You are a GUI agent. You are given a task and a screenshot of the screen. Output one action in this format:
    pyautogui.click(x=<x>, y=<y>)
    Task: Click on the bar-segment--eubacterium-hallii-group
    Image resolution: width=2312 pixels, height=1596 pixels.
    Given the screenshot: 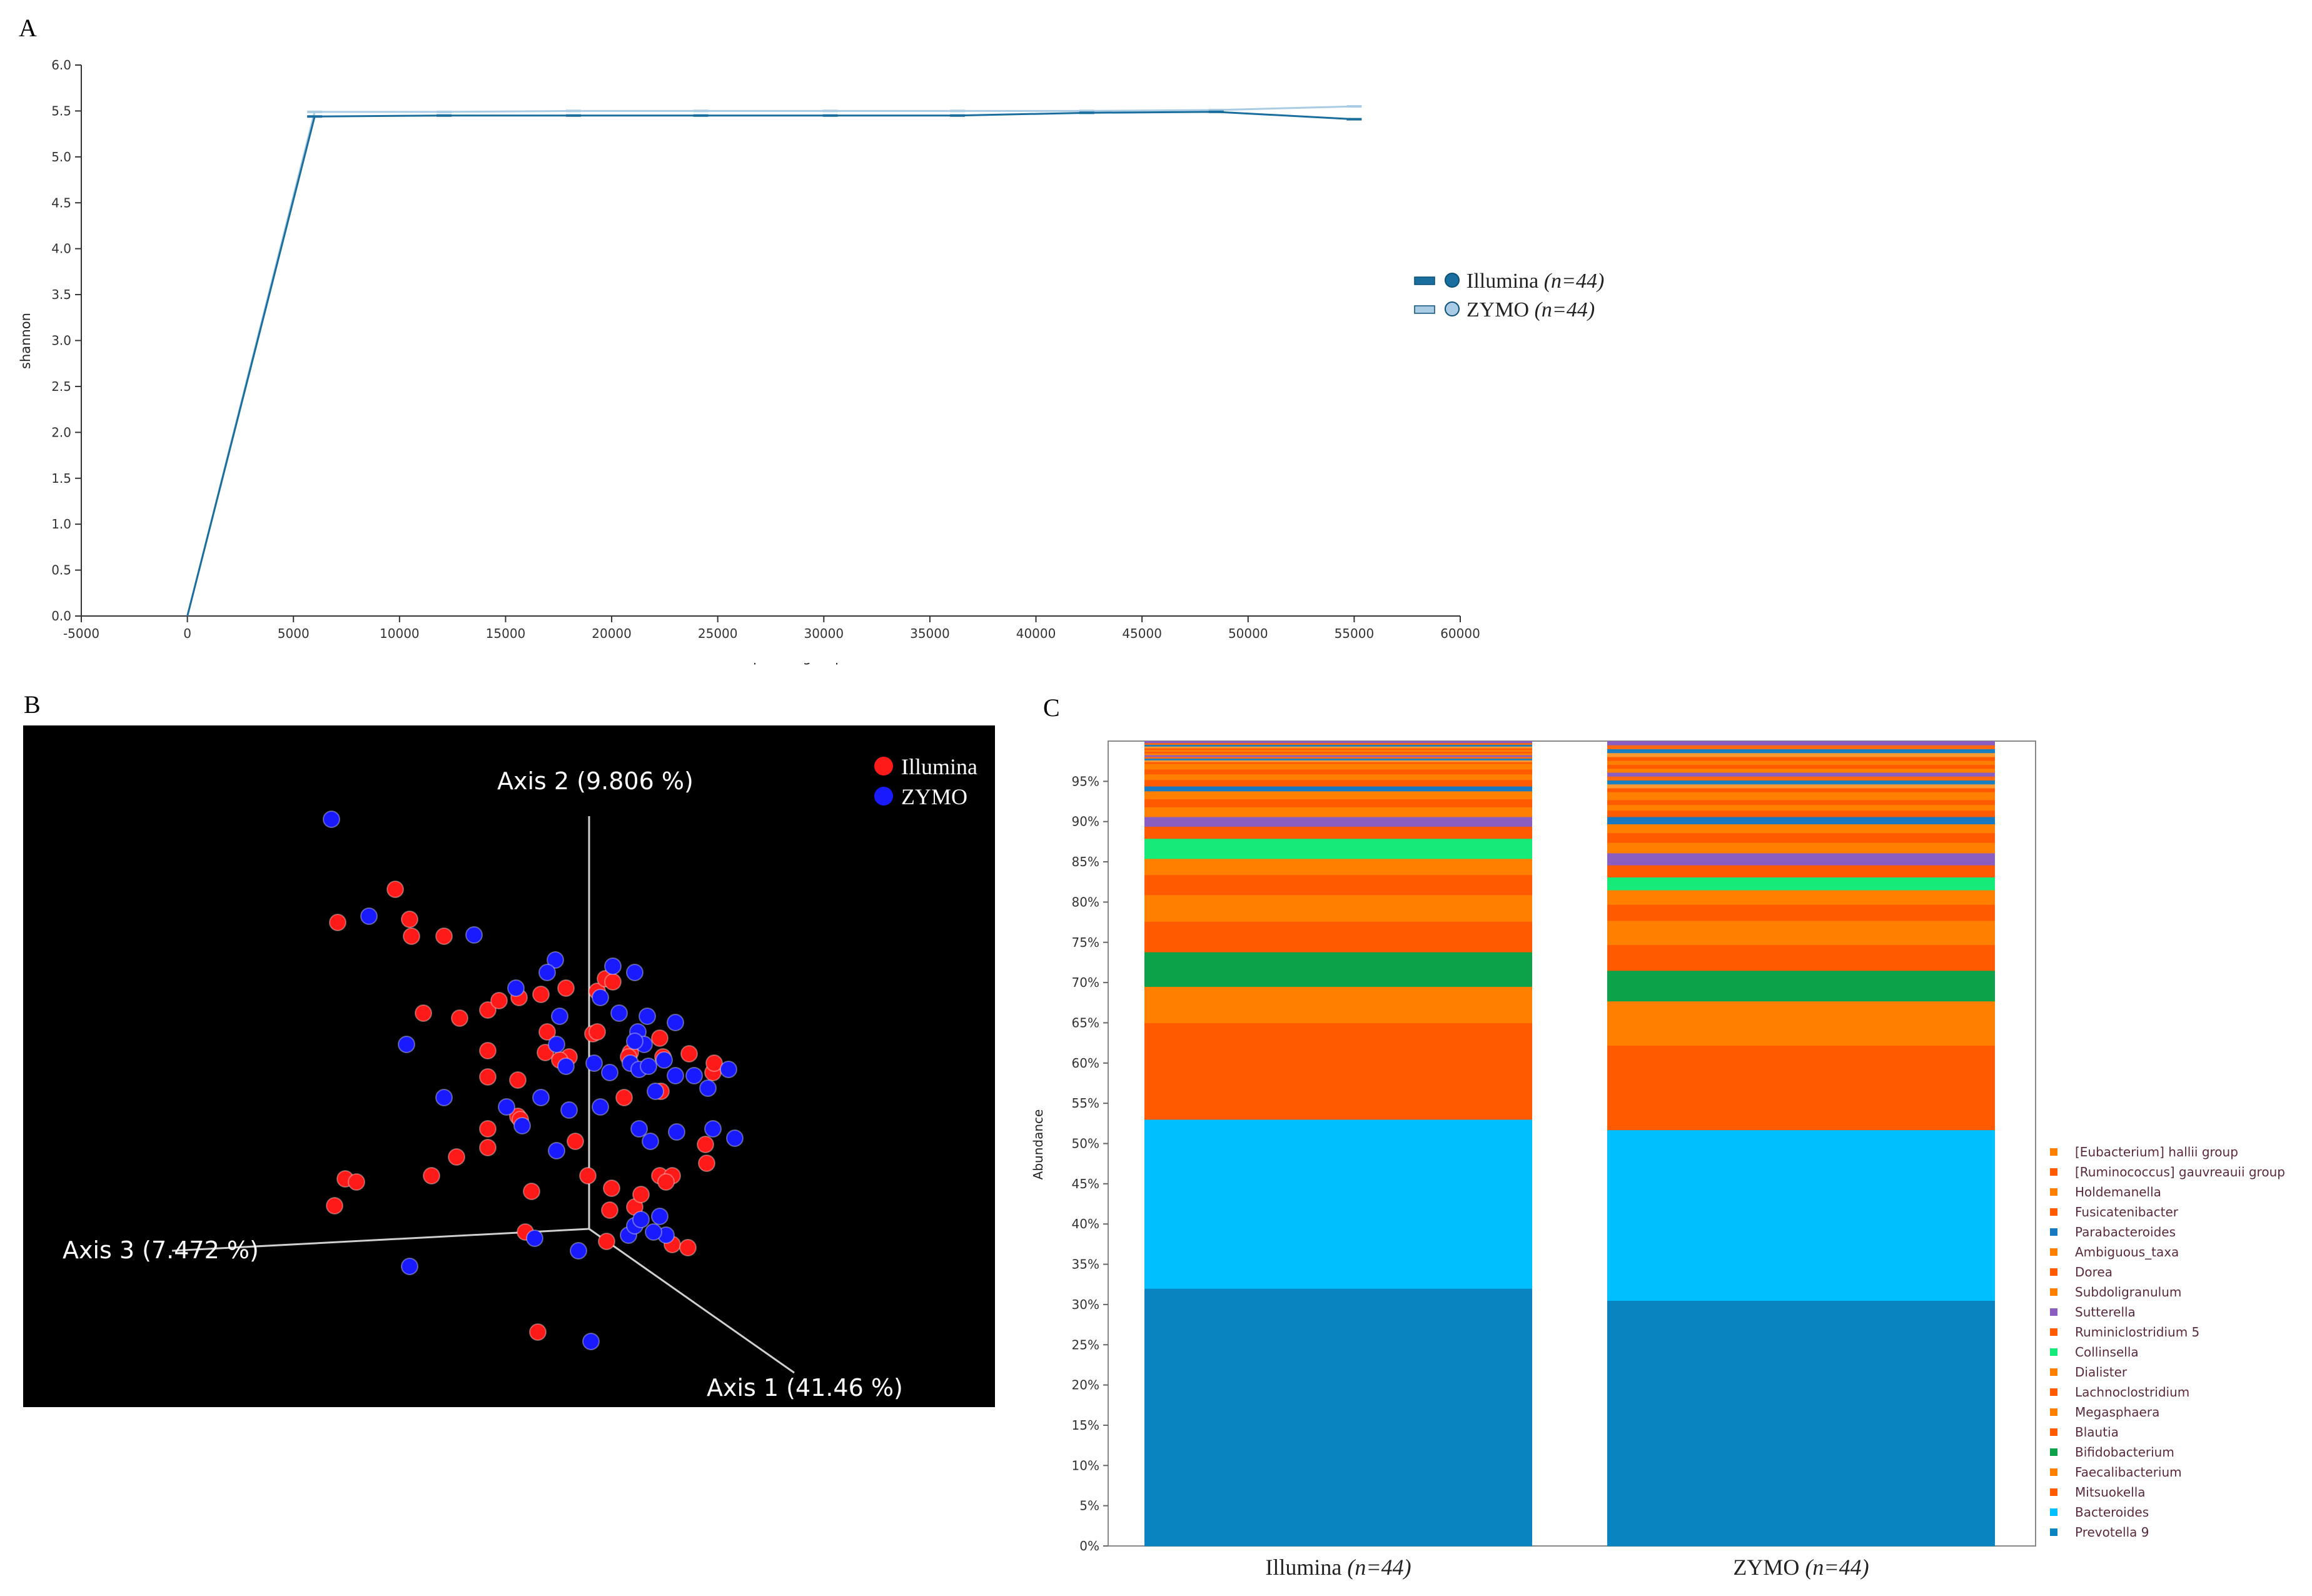 What is the action you would take?
    pyautogui.click(x=1338, y=767)
    